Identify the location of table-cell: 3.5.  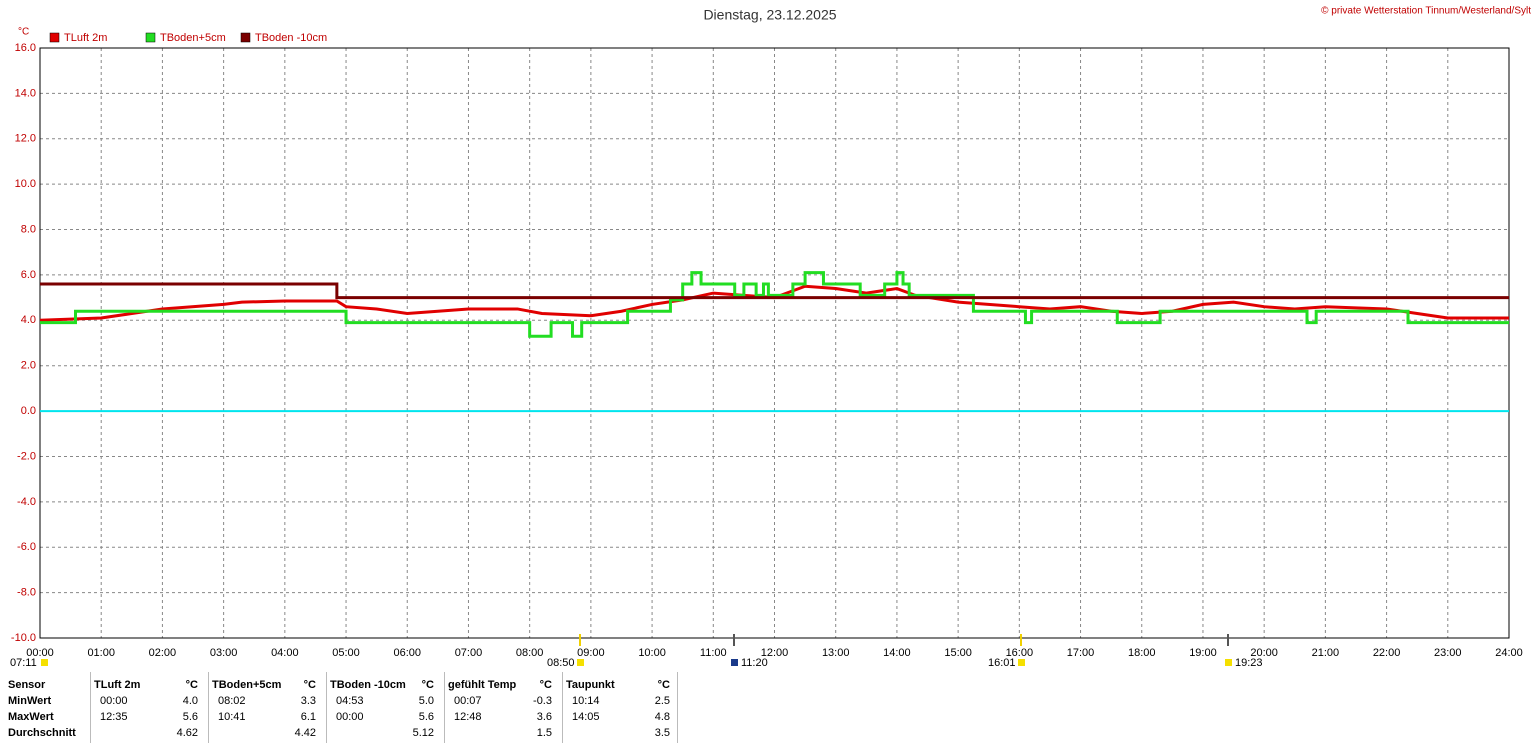
(662, 733).